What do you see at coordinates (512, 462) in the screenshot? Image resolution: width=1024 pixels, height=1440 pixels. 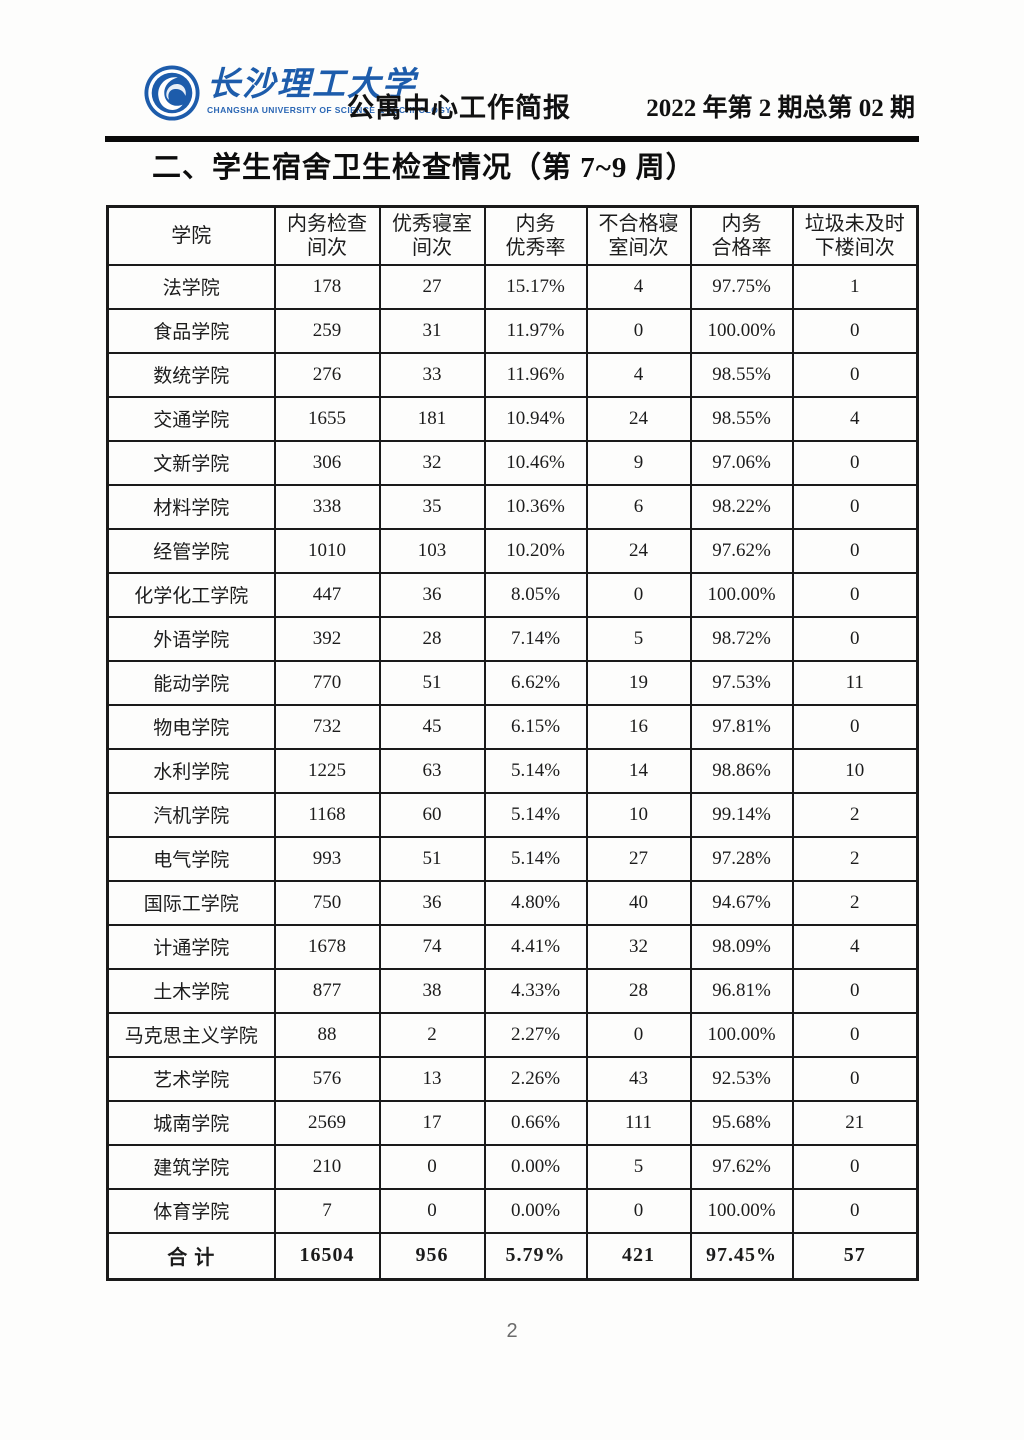 I see `table-row: 文新学院 306 32 10.46% 9 97.06% 0` at bounding box center [512, 462].